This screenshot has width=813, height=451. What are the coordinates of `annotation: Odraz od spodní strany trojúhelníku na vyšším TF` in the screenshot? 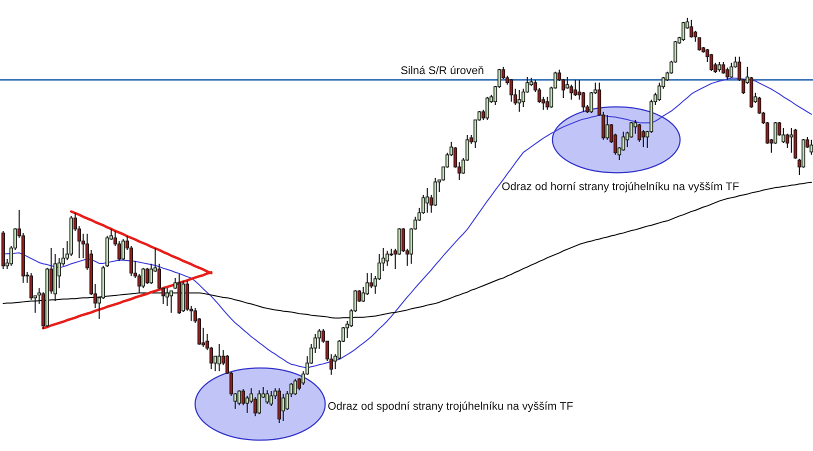 It's located at (450, 407).